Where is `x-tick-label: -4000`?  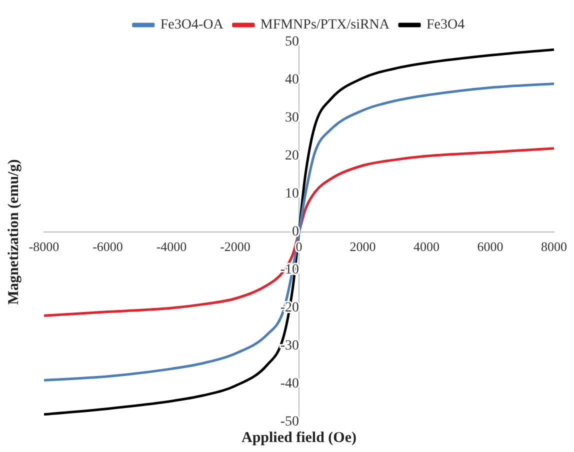 x-tick-label: -4000 is located at coordinates (171, 246).